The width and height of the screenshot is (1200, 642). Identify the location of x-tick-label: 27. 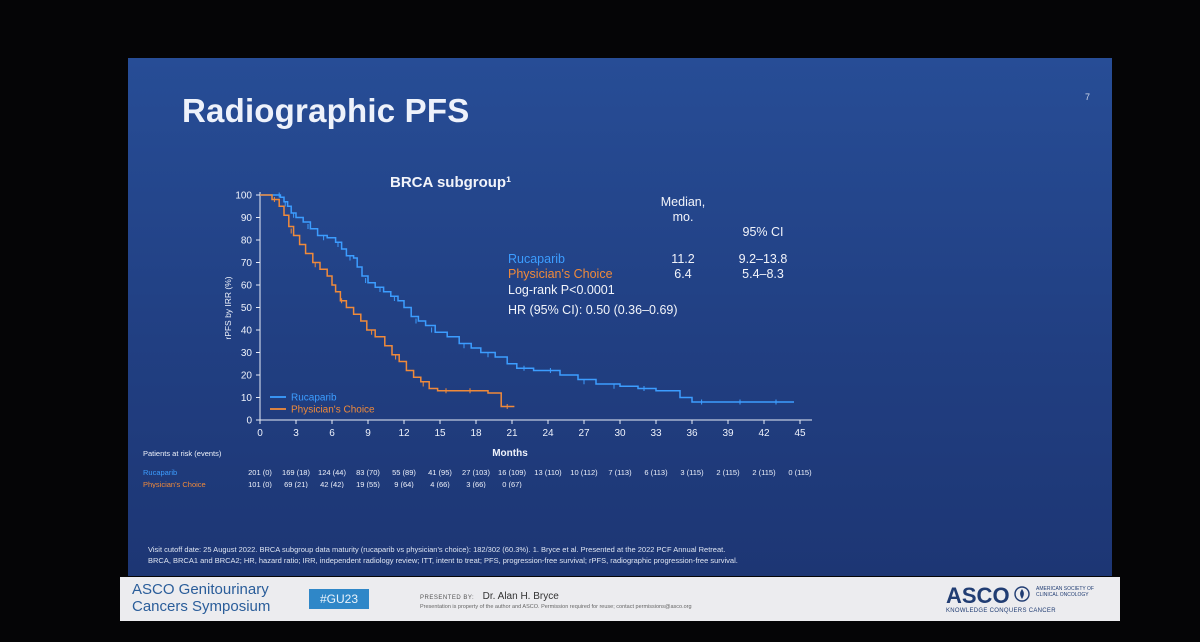
(584, 433).